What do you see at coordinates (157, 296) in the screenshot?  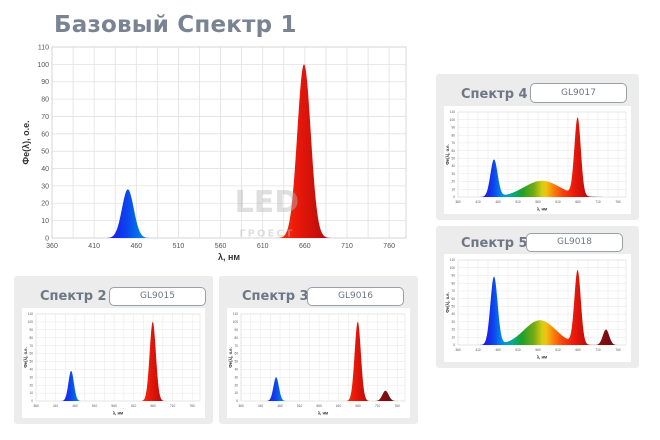 I see `model-label: GL9015` at bounding box center [157, 296].